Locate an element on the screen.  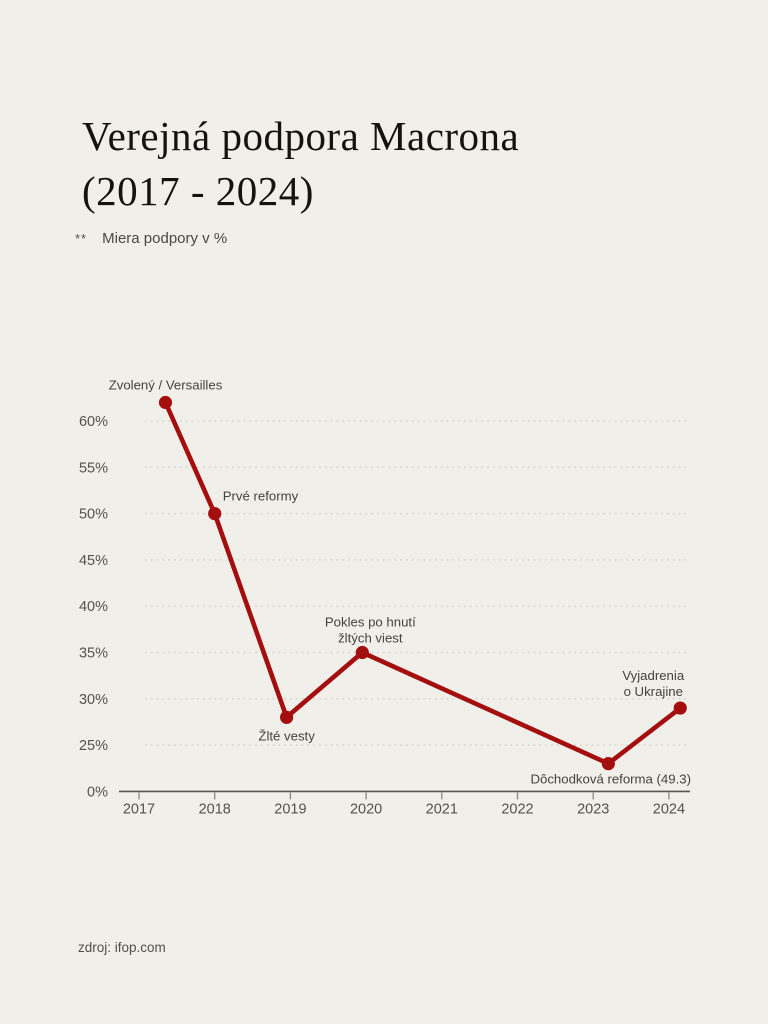
x-tick-label: 2017 is located at coordinates (139, 809).